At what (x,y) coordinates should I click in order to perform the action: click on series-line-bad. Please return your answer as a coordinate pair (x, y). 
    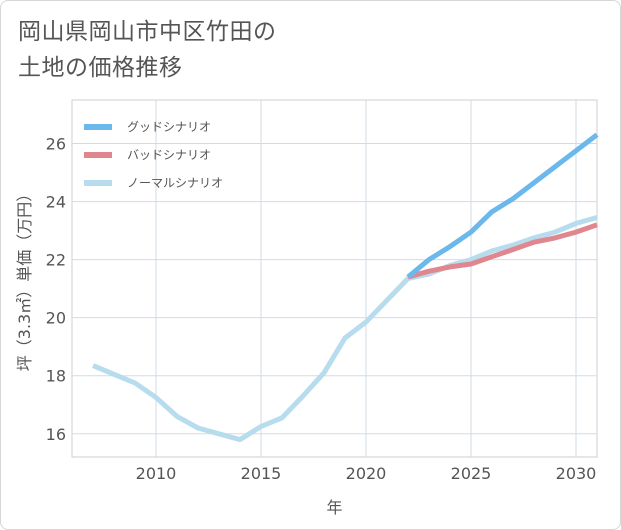
    Looking at the image, I should click on (502, 251).